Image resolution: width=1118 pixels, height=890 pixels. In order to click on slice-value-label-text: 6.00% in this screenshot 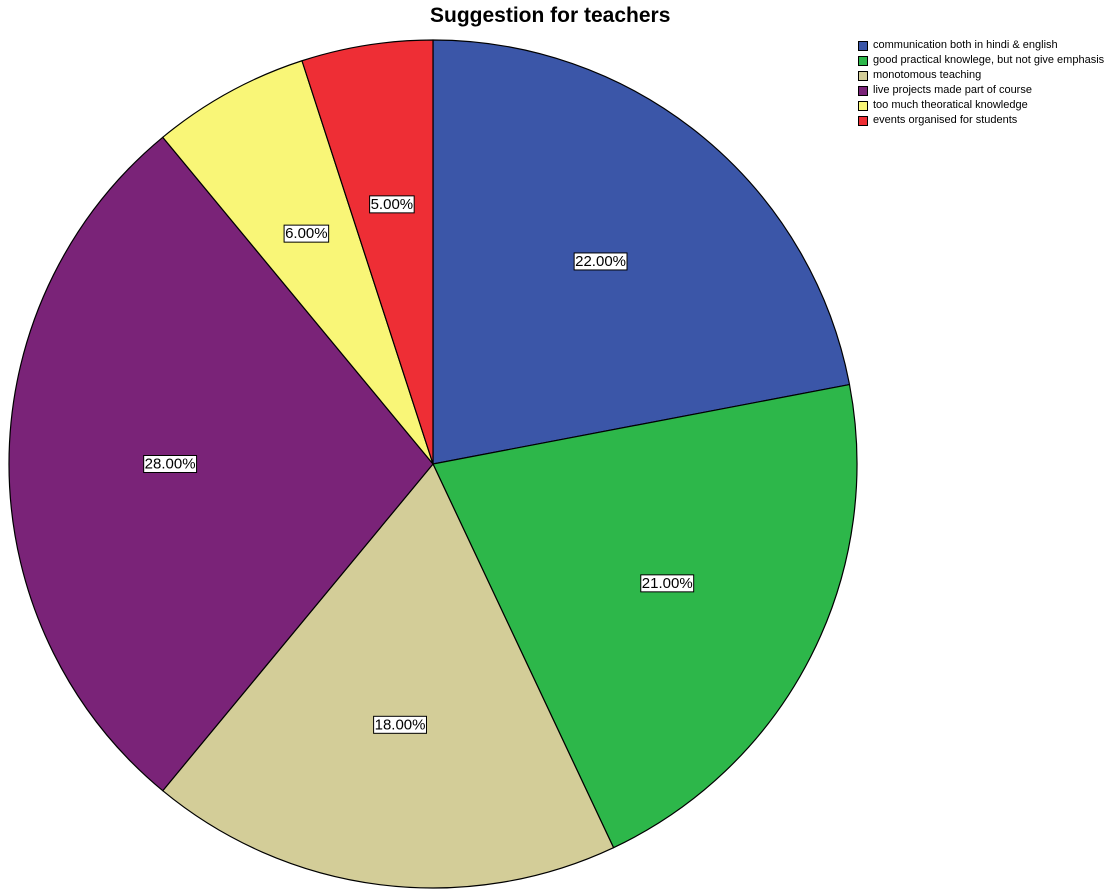, I will do `click(306, 233)`.